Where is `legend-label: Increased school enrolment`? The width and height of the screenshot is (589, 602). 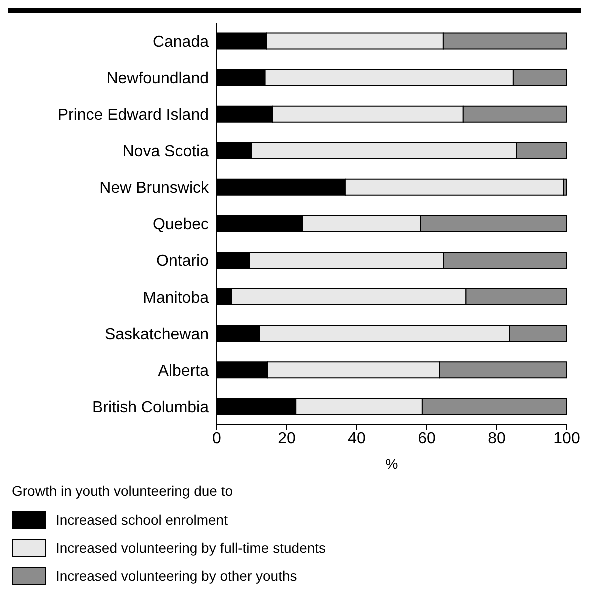
legend-label: Increased school enrolment is located at coordinates (142, 520).